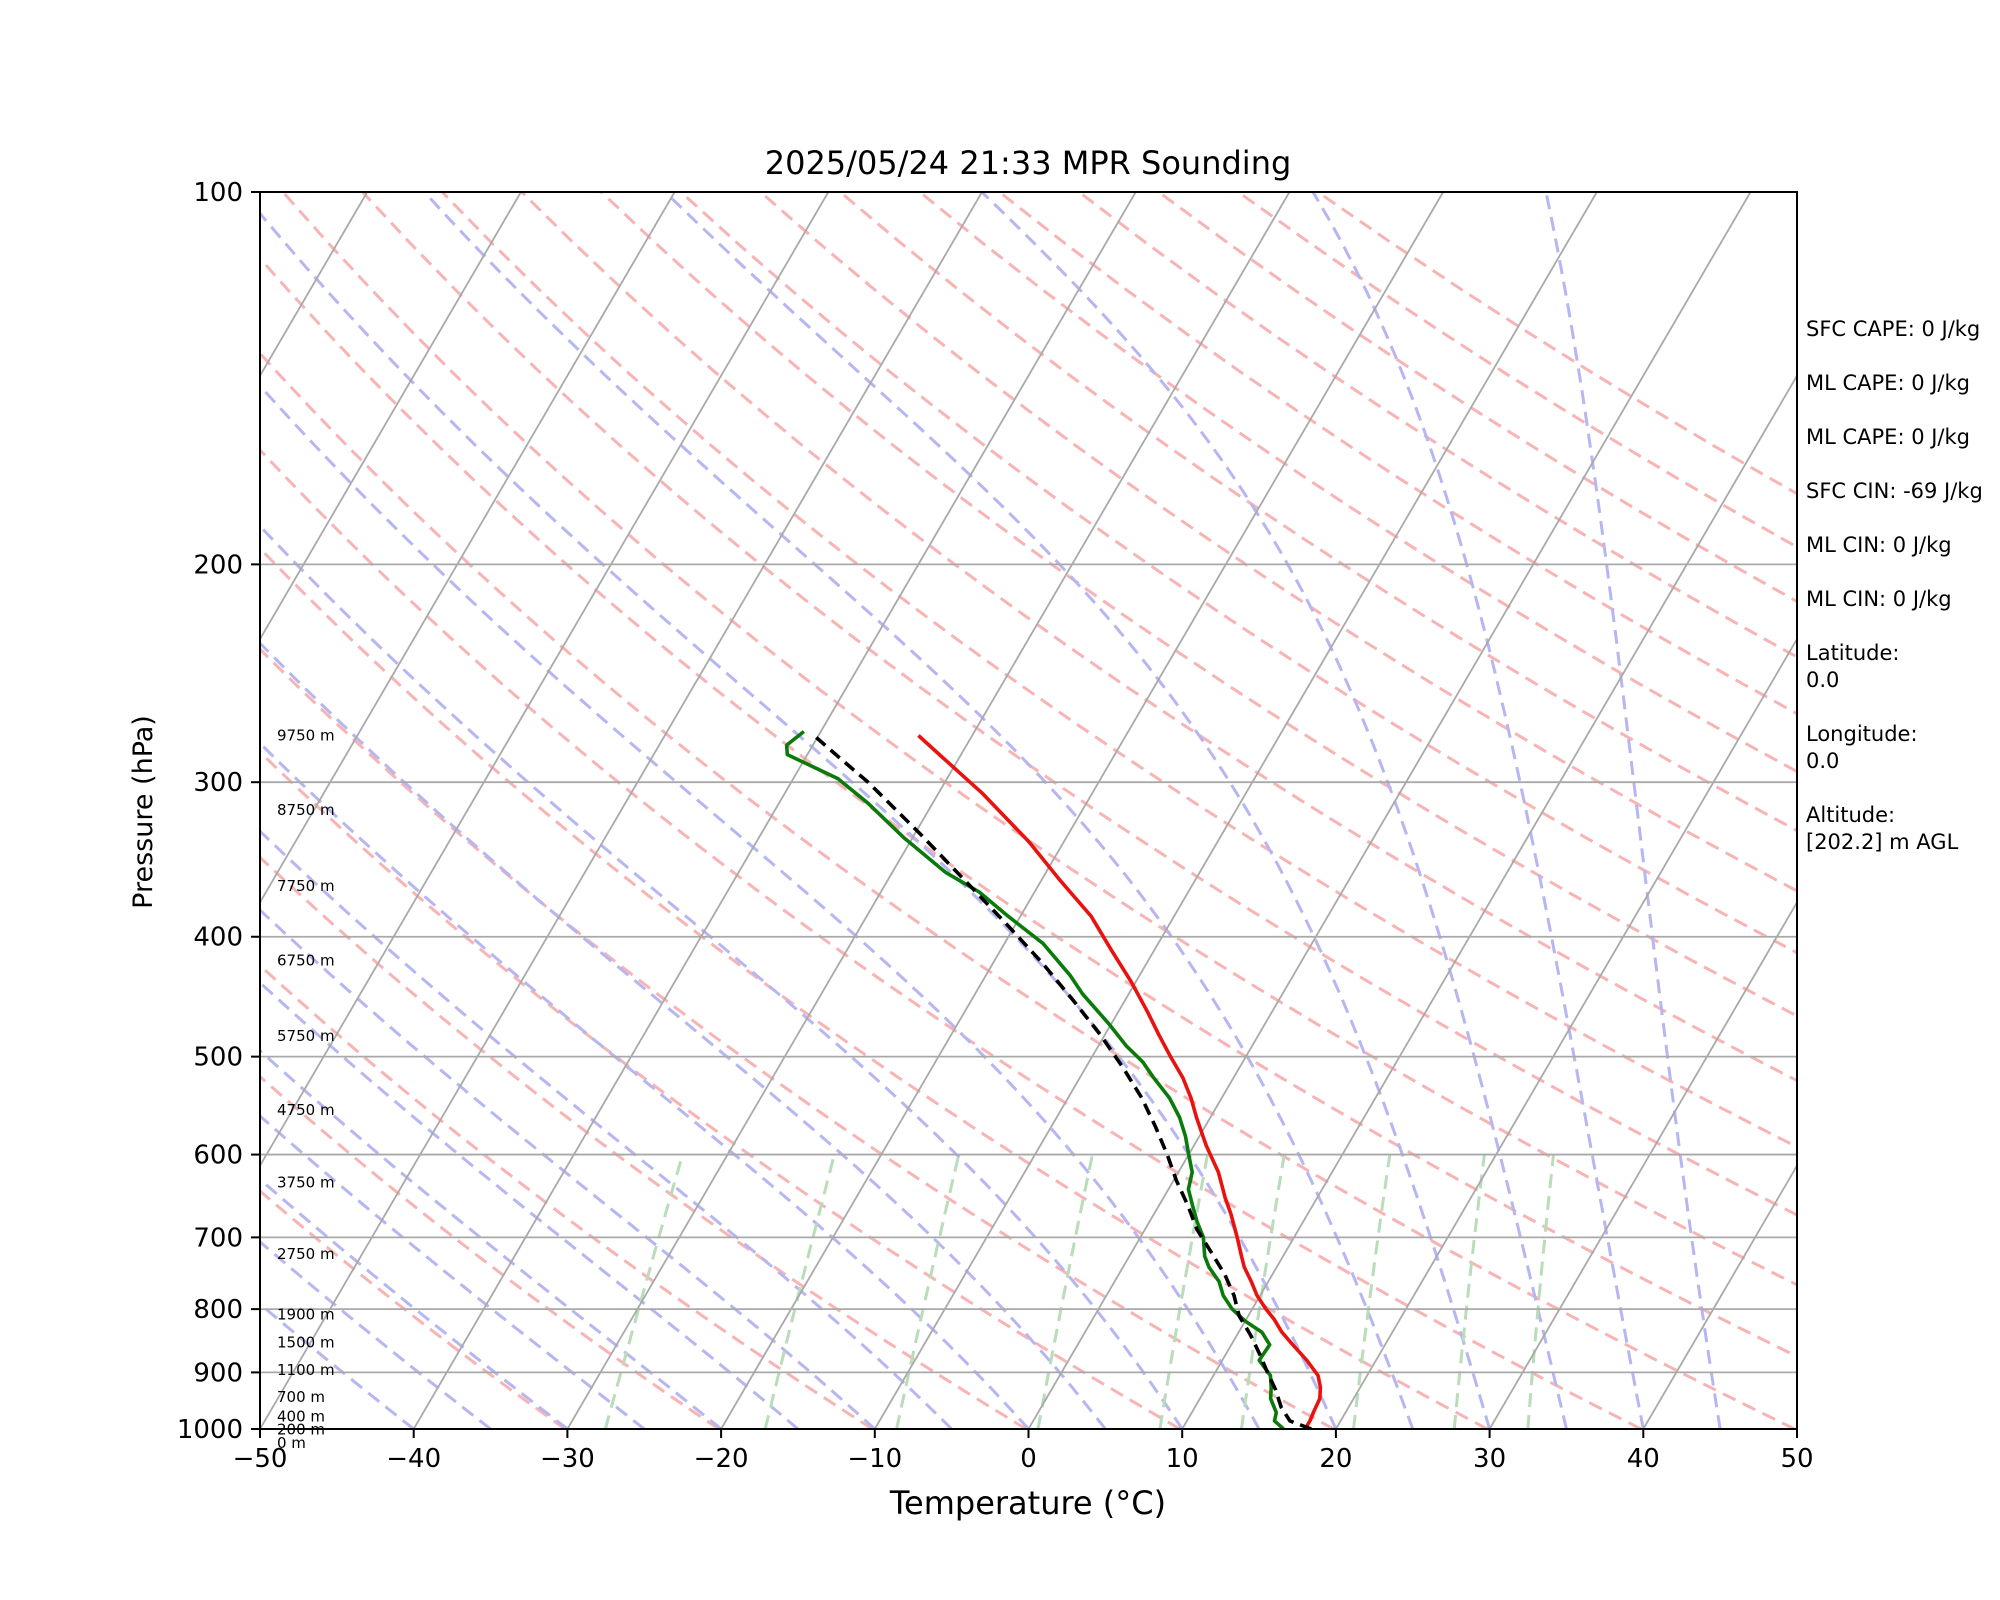  I want to click on x-tick-label: −10, so click(874, 1459).